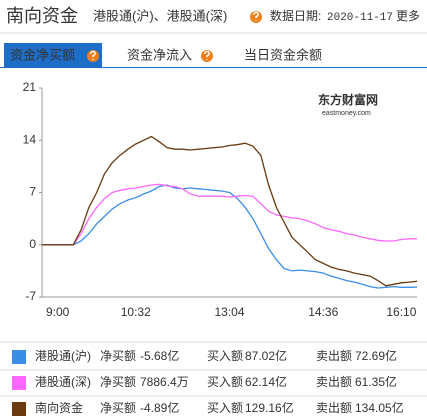 The image size is (427, 420). I want to click on tab: 资金净流入, so click(159, 54).